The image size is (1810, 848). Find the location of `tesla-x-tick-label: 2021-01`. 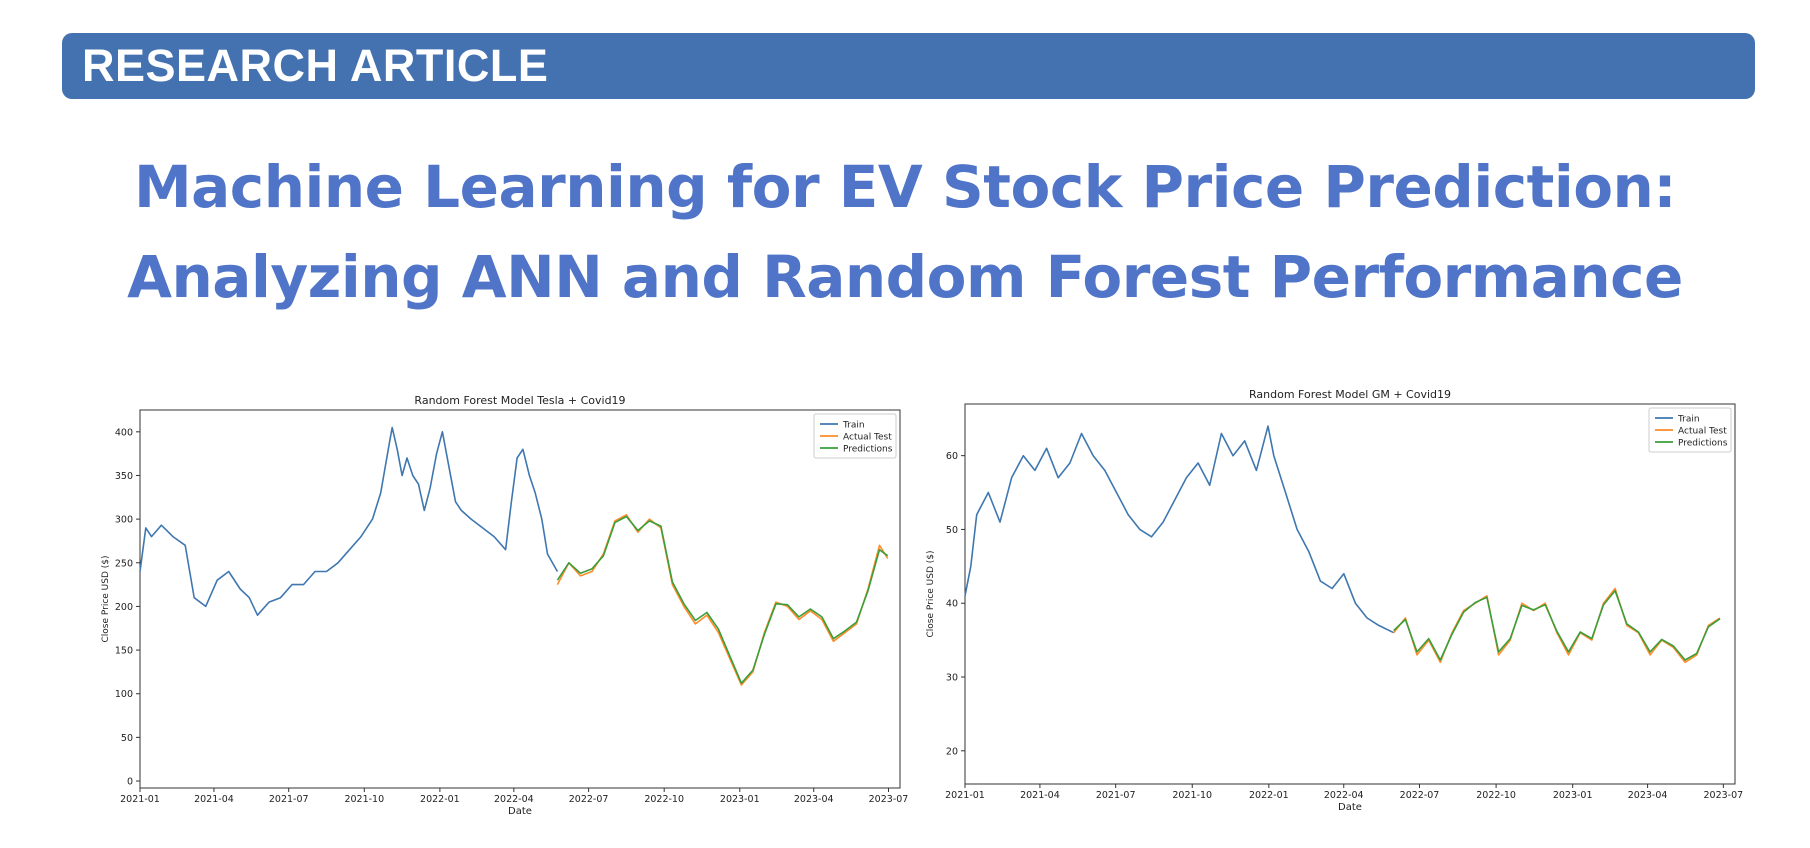

tesla-x-tick-label: 2021-01 is located at coordinates (140, 799).